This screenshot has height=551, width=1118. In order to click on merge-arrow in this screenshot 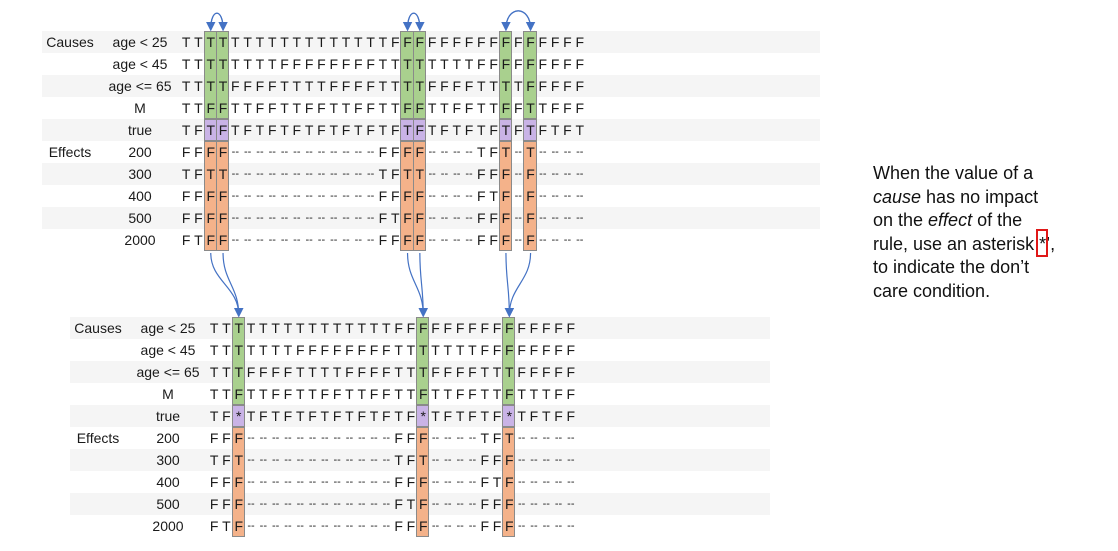, I will do `click(509, 285)`.